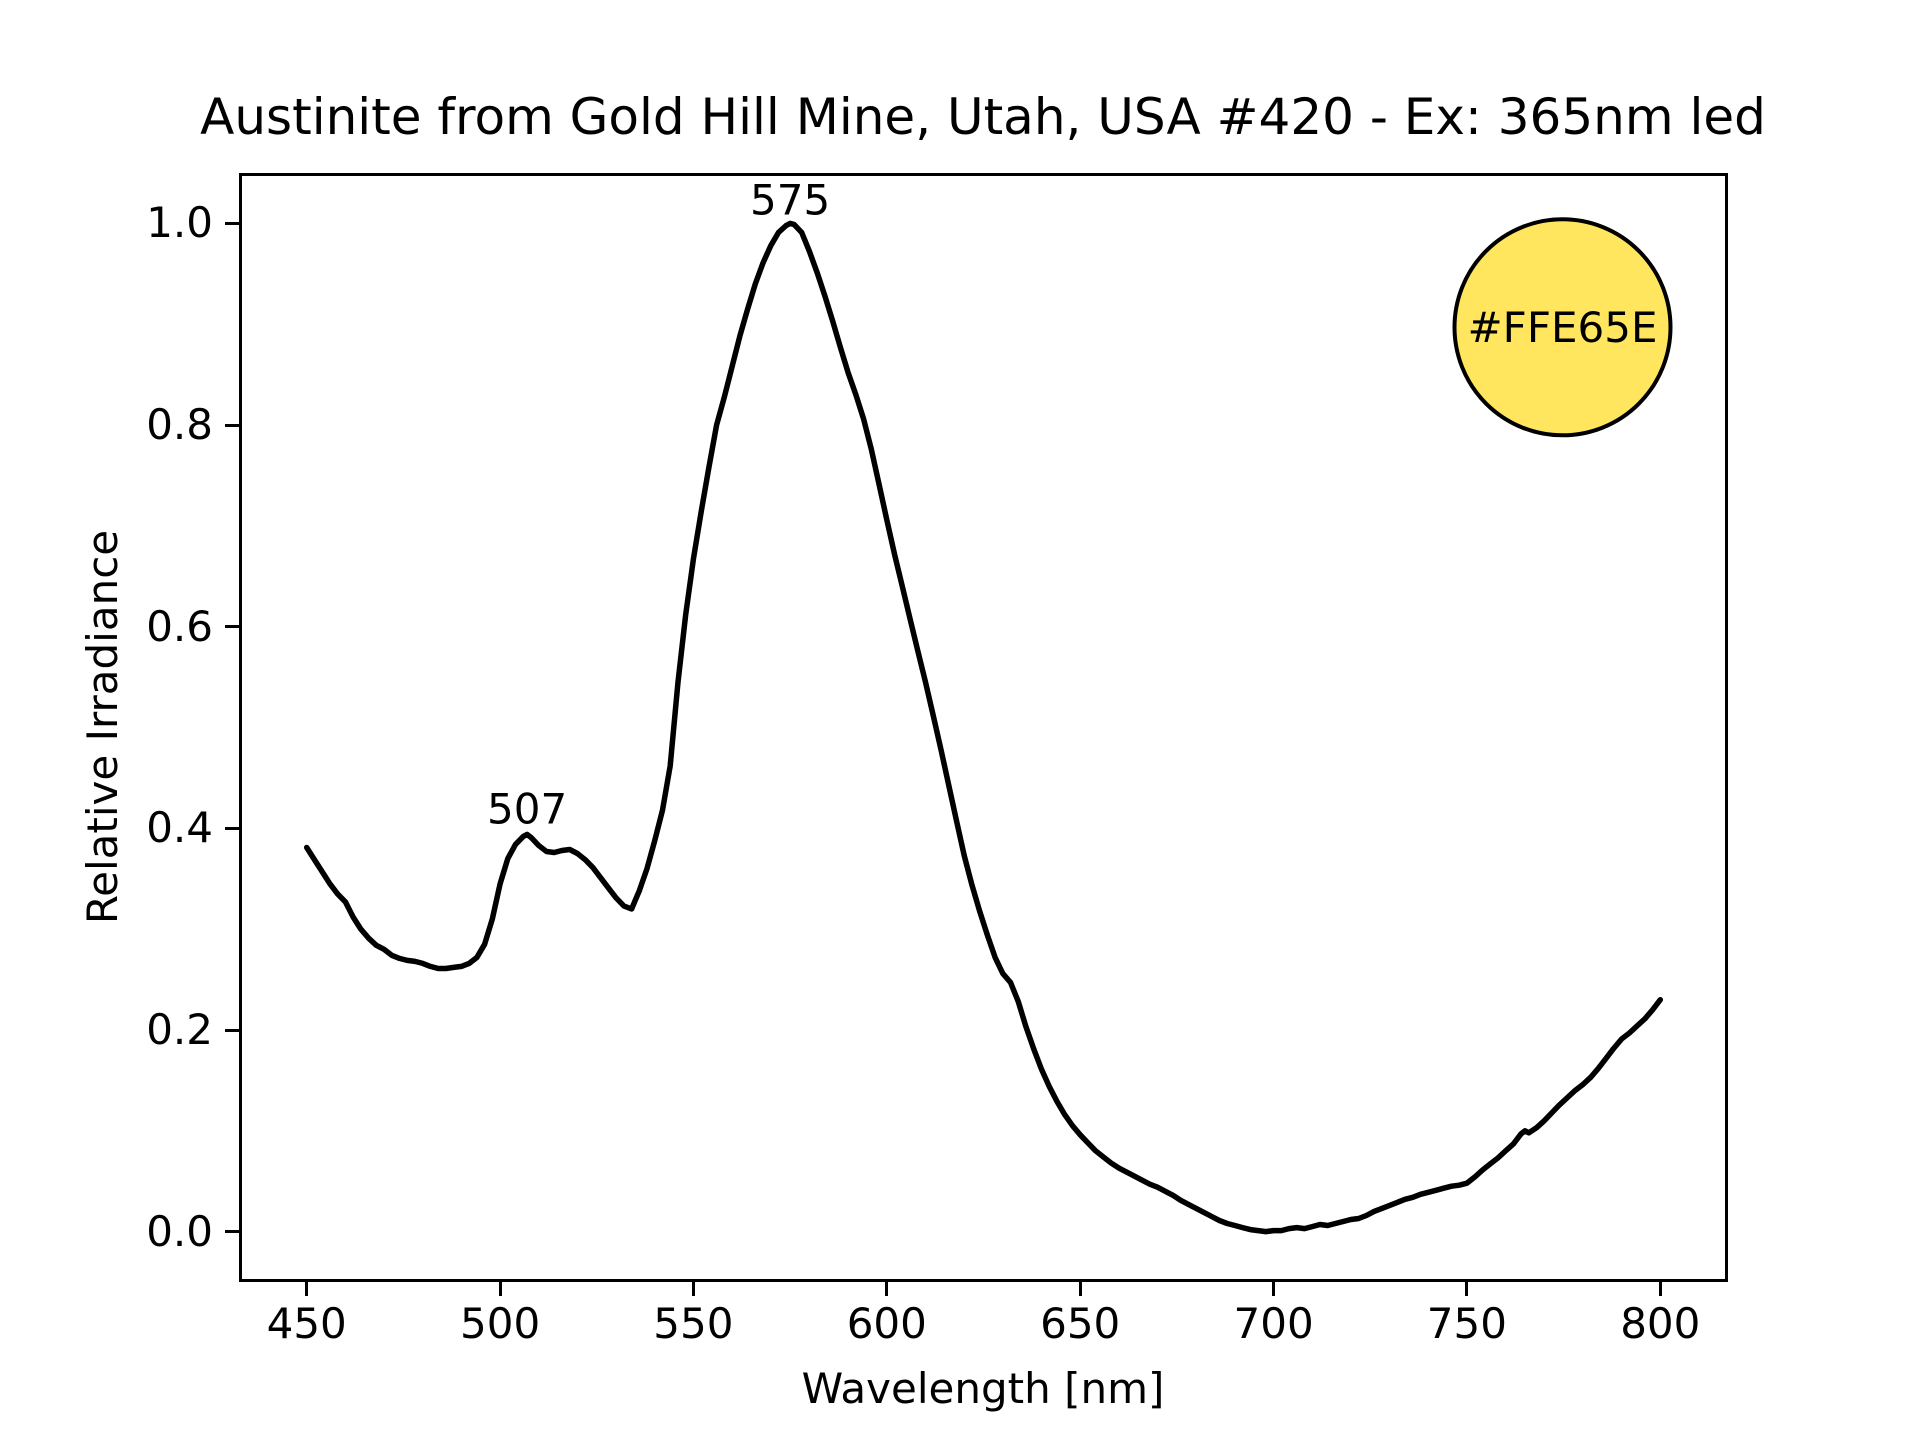  I want to click on color-swatch-label: #FFE65E, so click(1562, 327).